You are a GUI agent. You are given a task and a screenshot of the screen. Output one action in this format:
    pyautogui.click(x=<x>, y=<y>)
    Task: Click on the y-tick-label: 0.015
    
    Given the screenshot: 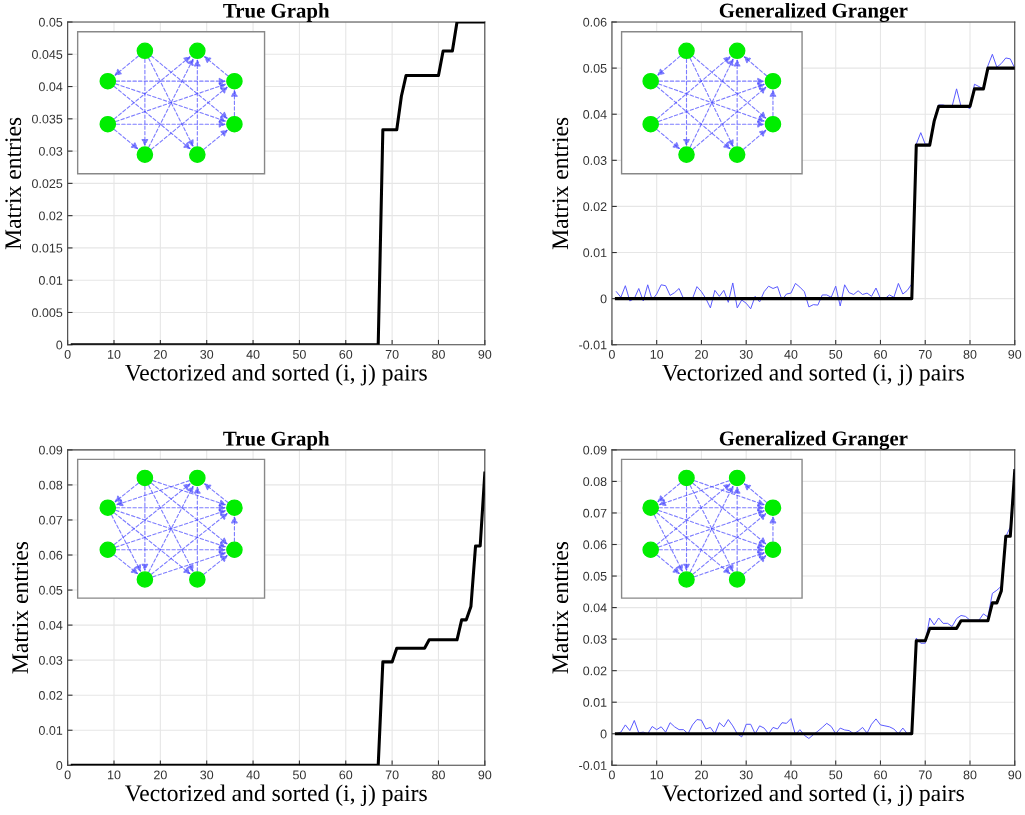 What is the action you would take?
    pyautogui.click(x=47, y=248)
    